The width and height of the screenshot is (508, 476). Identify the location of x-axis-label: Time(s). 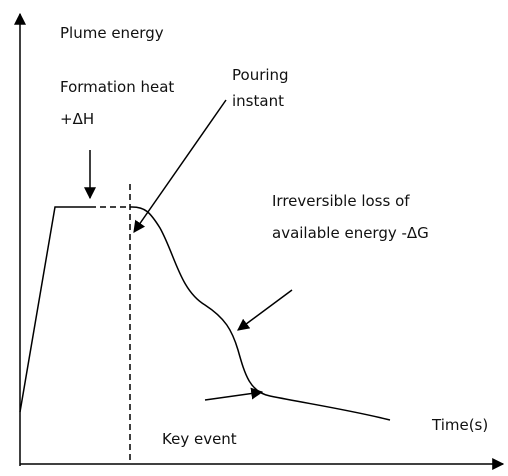
(459, 425).